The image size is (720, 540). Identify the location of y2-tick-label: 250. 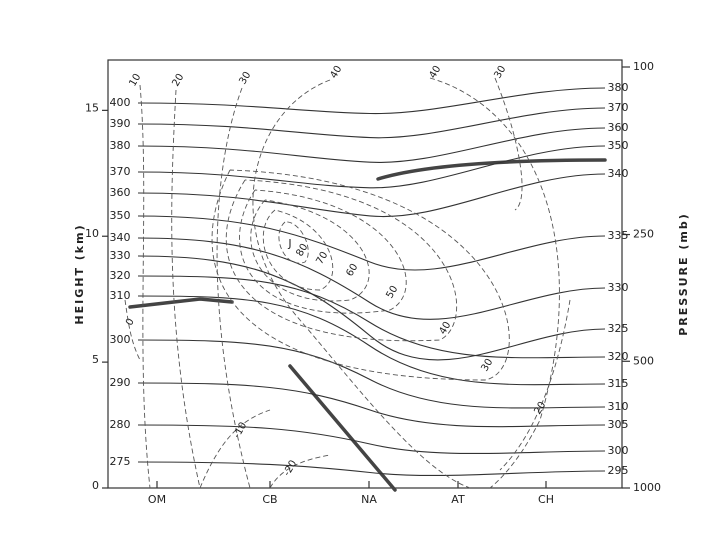
(643, 234).